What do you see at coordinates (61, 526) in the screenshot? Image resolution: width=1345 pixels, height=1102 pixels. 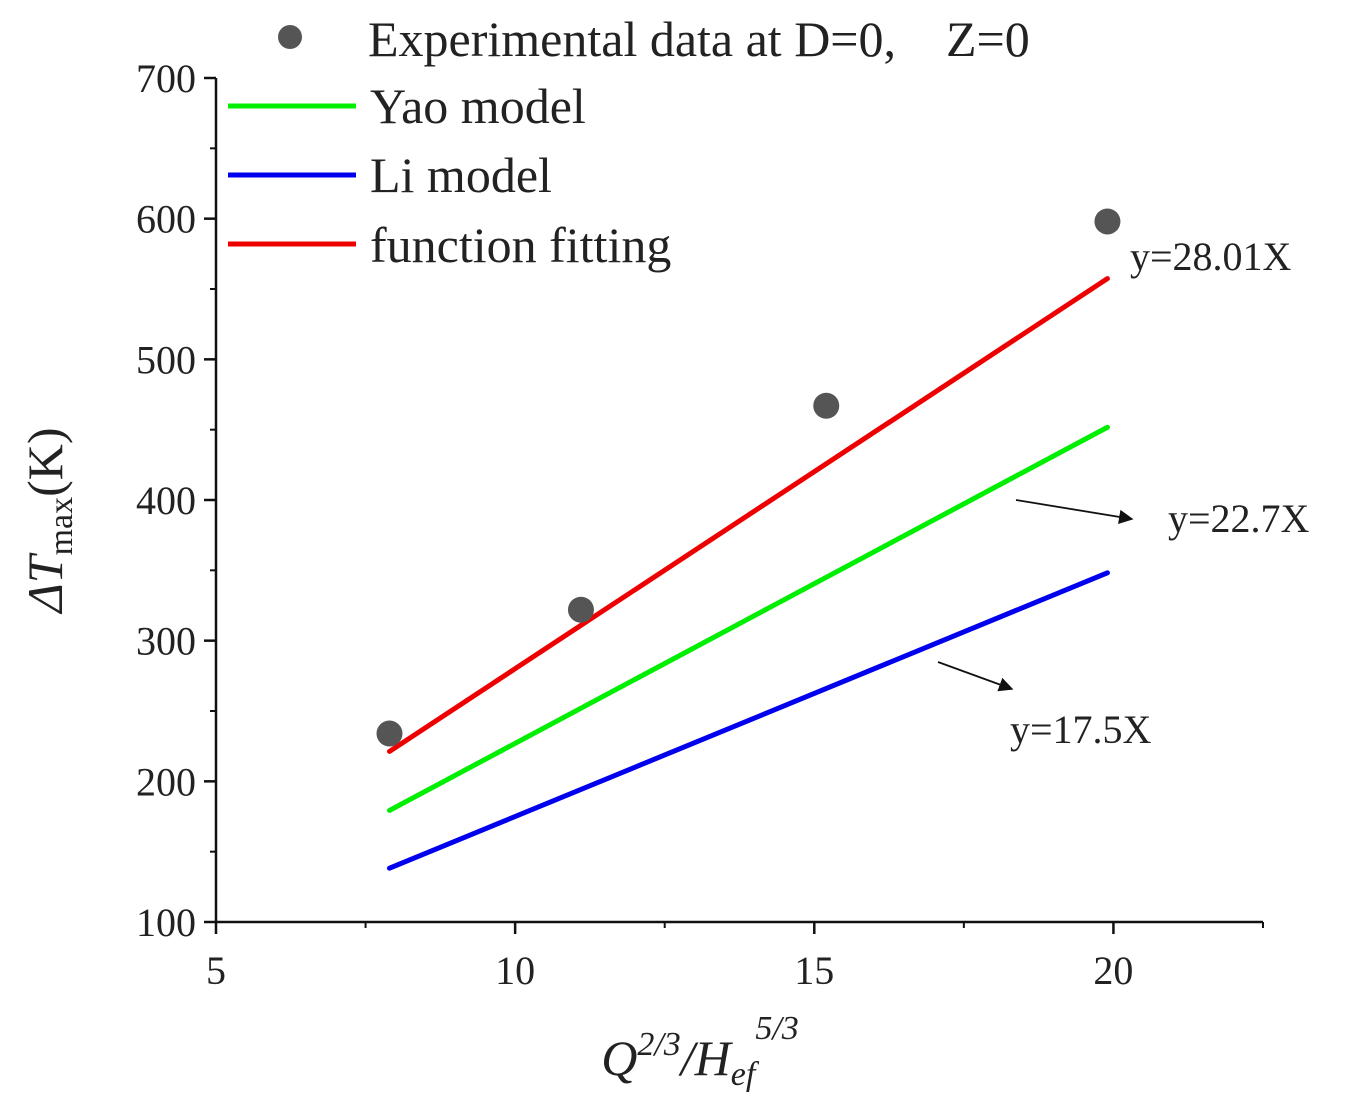 I see `y-axis-title-subscript: max` at bounding box center [61, 526].